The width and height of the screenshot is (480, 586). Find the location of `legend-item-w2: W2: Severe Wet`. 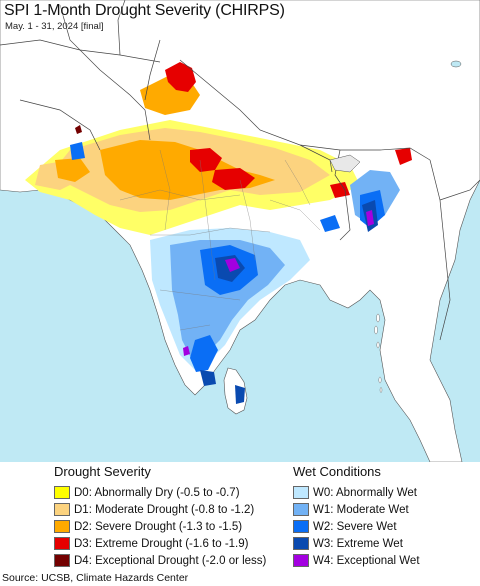

legend-item-w2: W2: Severe Wet is located at coordinates (356, 526).